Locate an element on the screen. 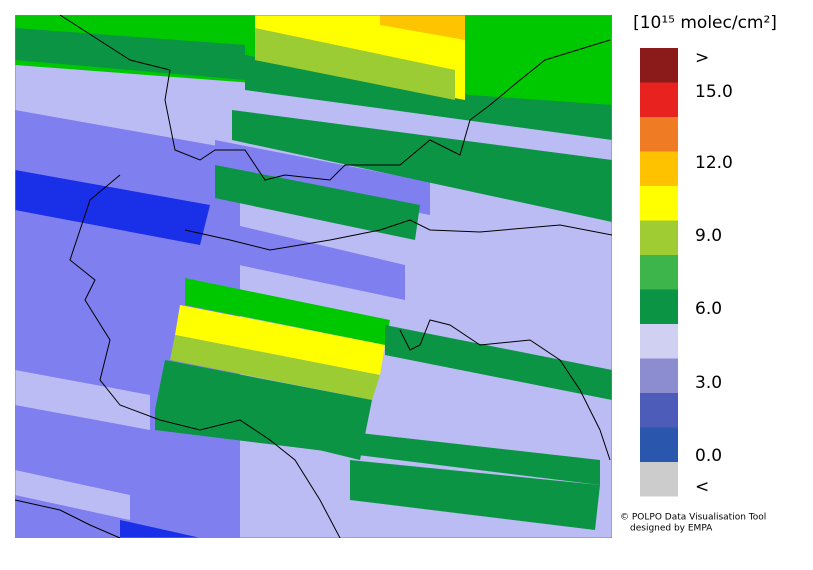 This screenshot has width=813, height=570. colorbar-label: 12.0 is located at coordinates (714, 163).